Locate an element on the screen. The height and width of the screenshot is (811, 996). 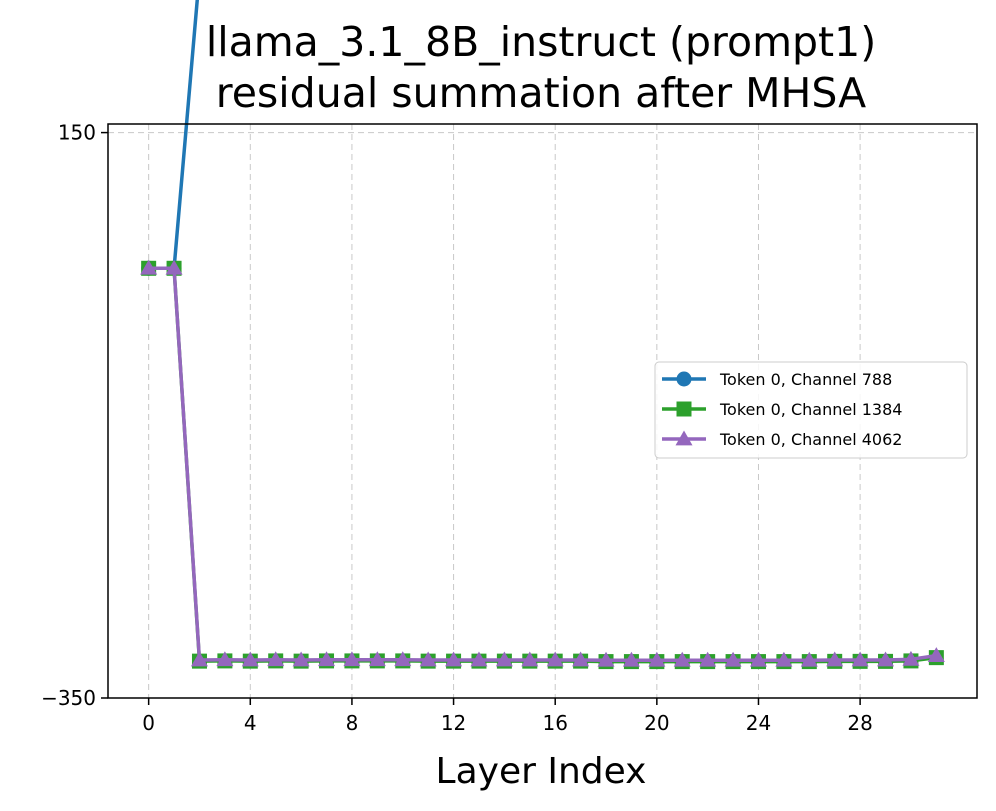
legend-label: Token 0, Channel 1384 is located at coordinates (810, 409).